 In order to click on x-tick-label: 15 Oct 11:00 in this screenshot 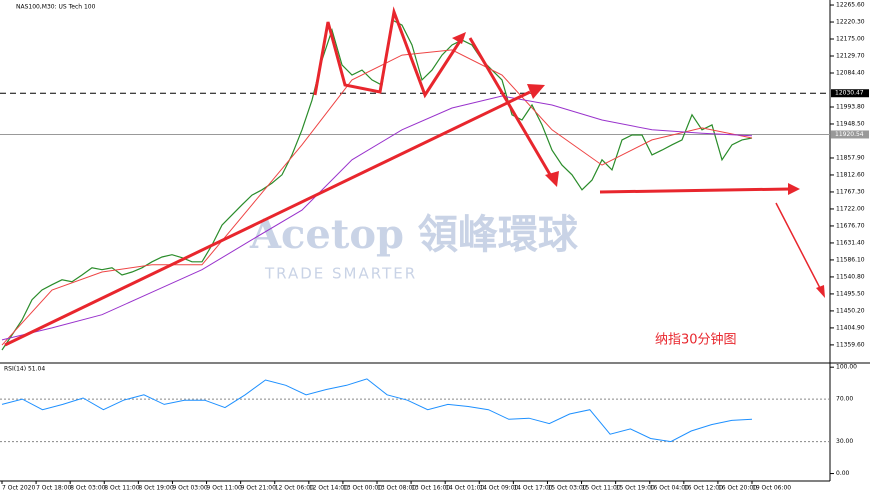, I will do `click(601, 488)`.